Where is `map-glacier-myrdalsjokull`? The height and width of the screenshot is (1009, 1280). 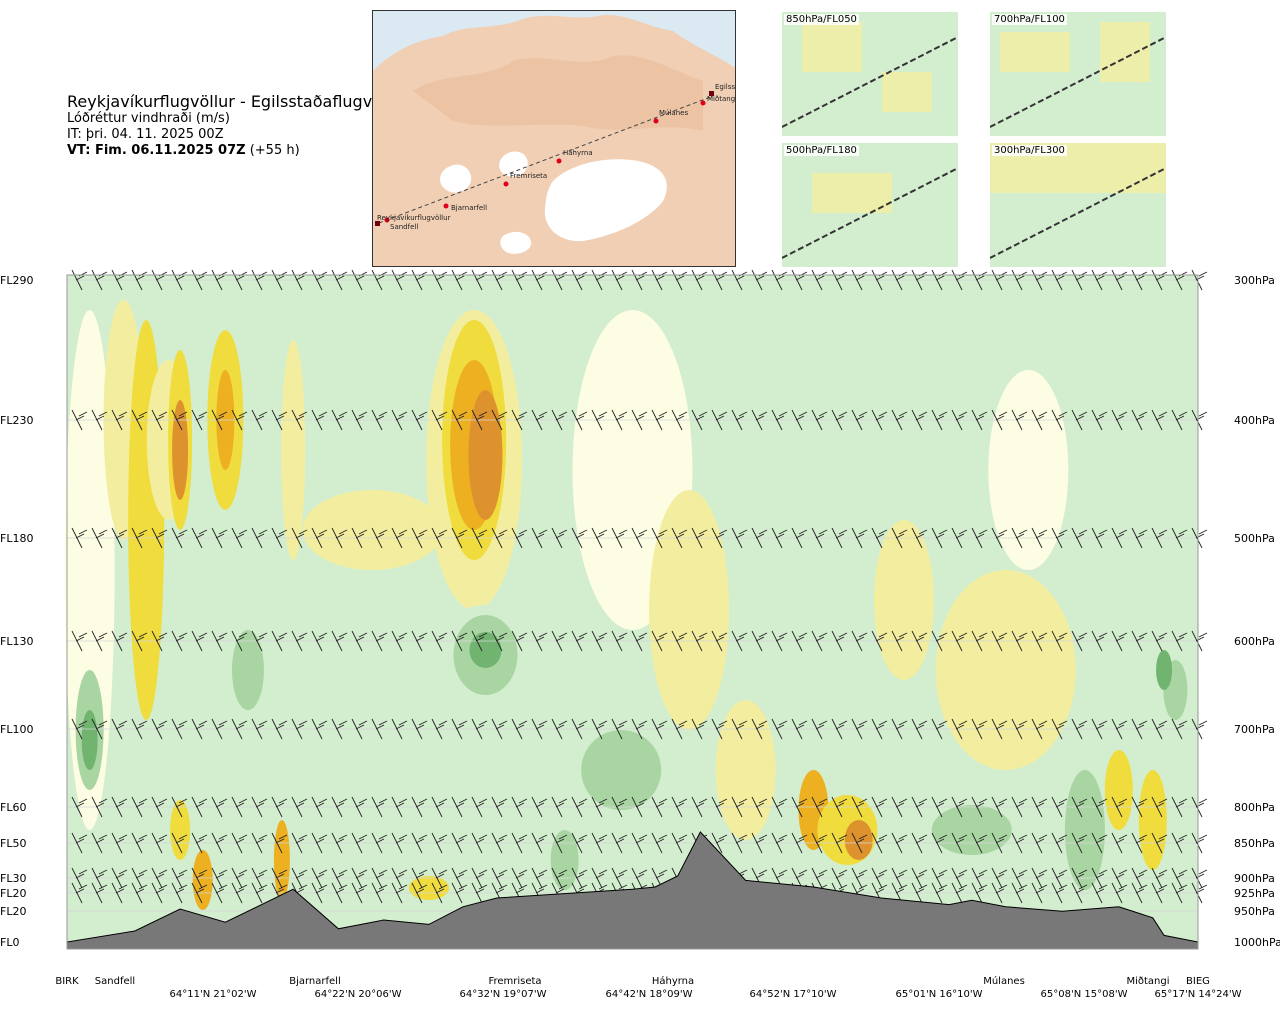 map-glacier-myrdalsjokull is located at coordinates (516, 242).